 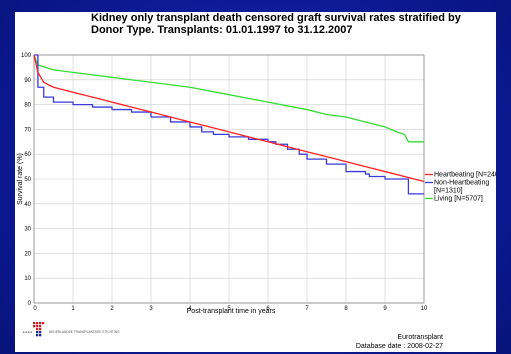 What do you see at coordinates (461, 183) in the screenshot?
I see `legend-label: Non-Heartbeating` at bounding box center [461, 183].